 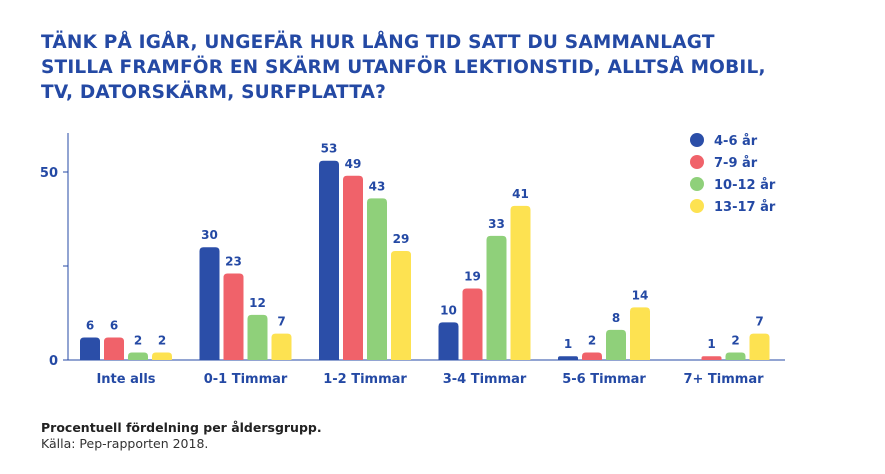 I want to click on title-line-3: TV, DATORSKÄRM, SURFPLATTA?, so click(x=214, y=92).